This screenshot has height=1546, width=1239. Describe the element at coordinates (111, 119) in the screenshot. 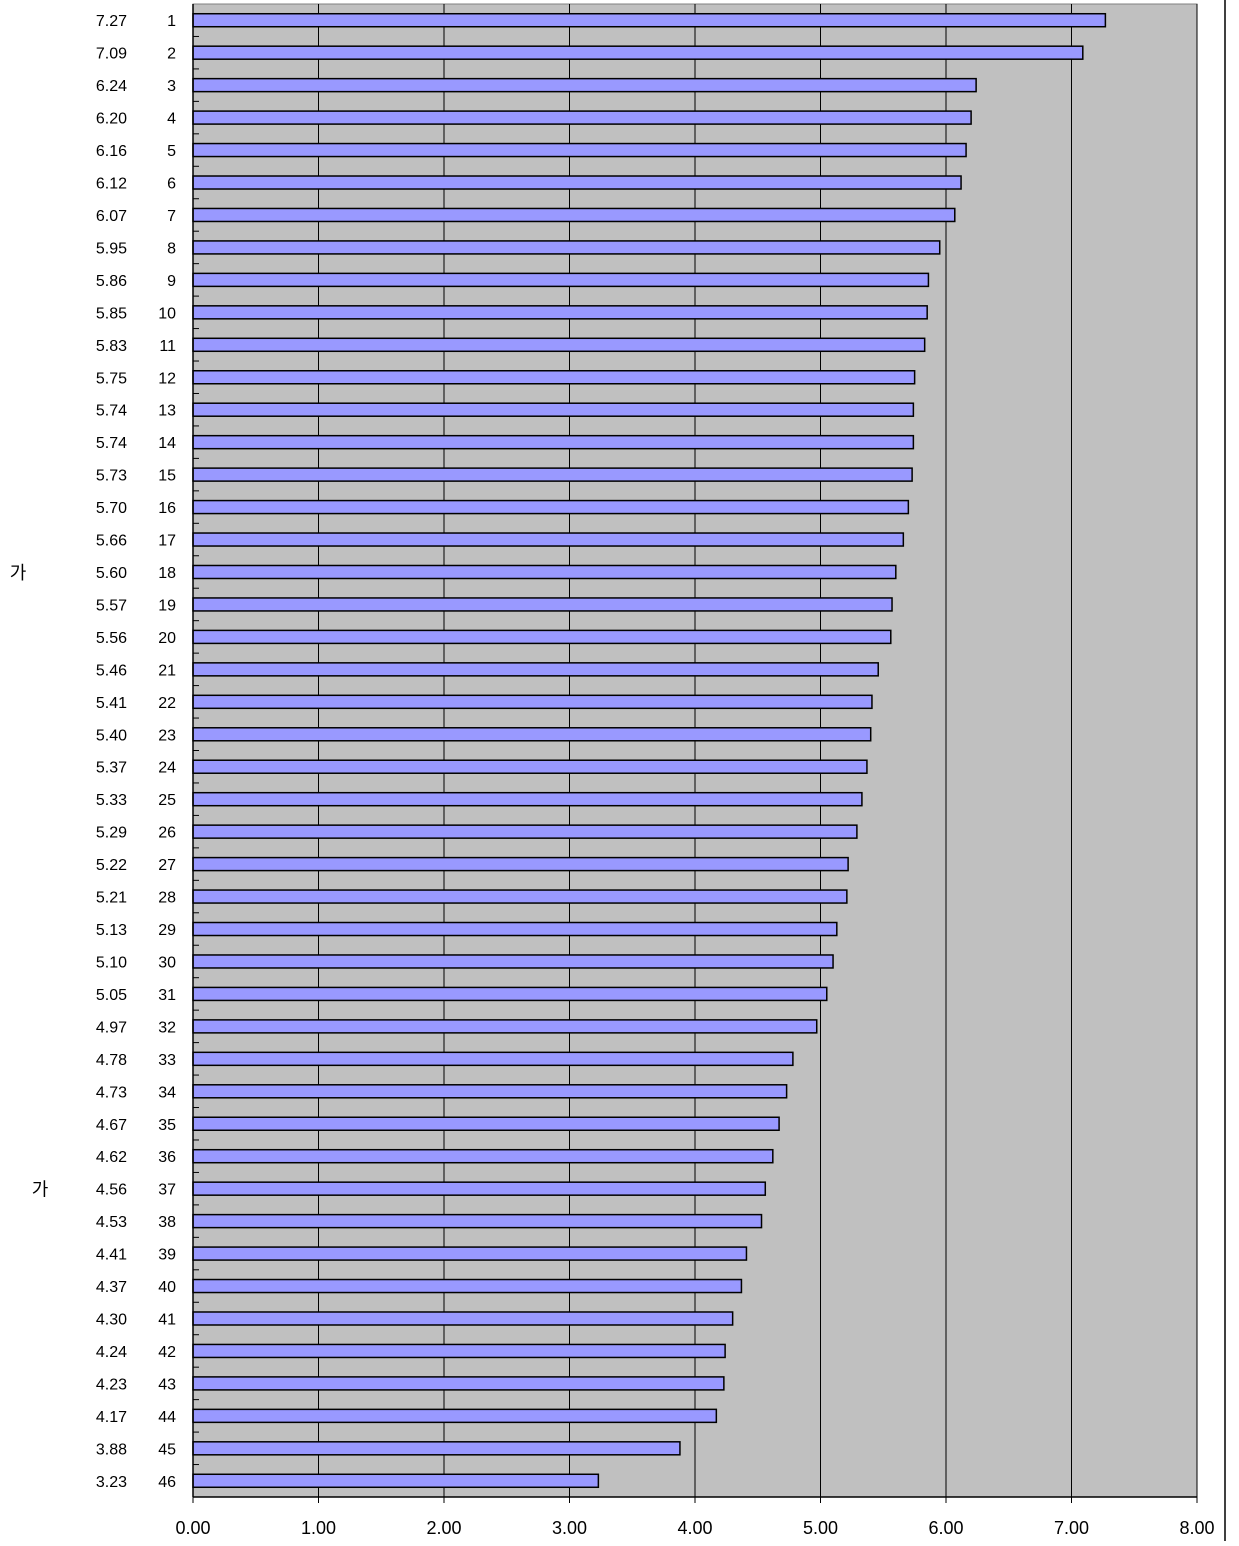

I see `value-label: 6.20` at that location.